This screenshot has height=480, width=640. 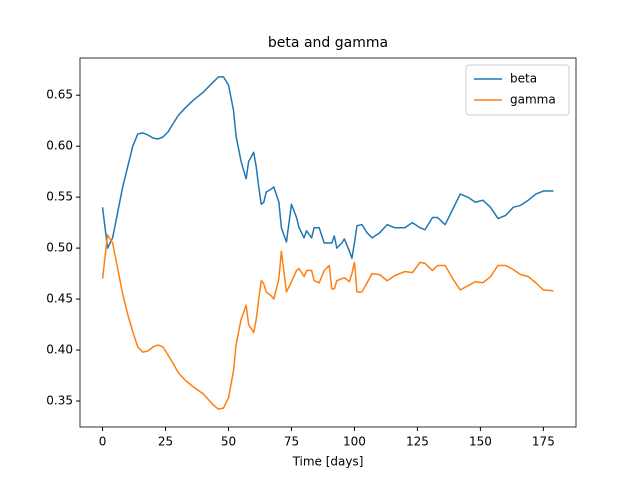 What do you see at coordinates (228, 442) in the screenshot?
I see `x-tick-label: 50` at bounding box center [228, 442].